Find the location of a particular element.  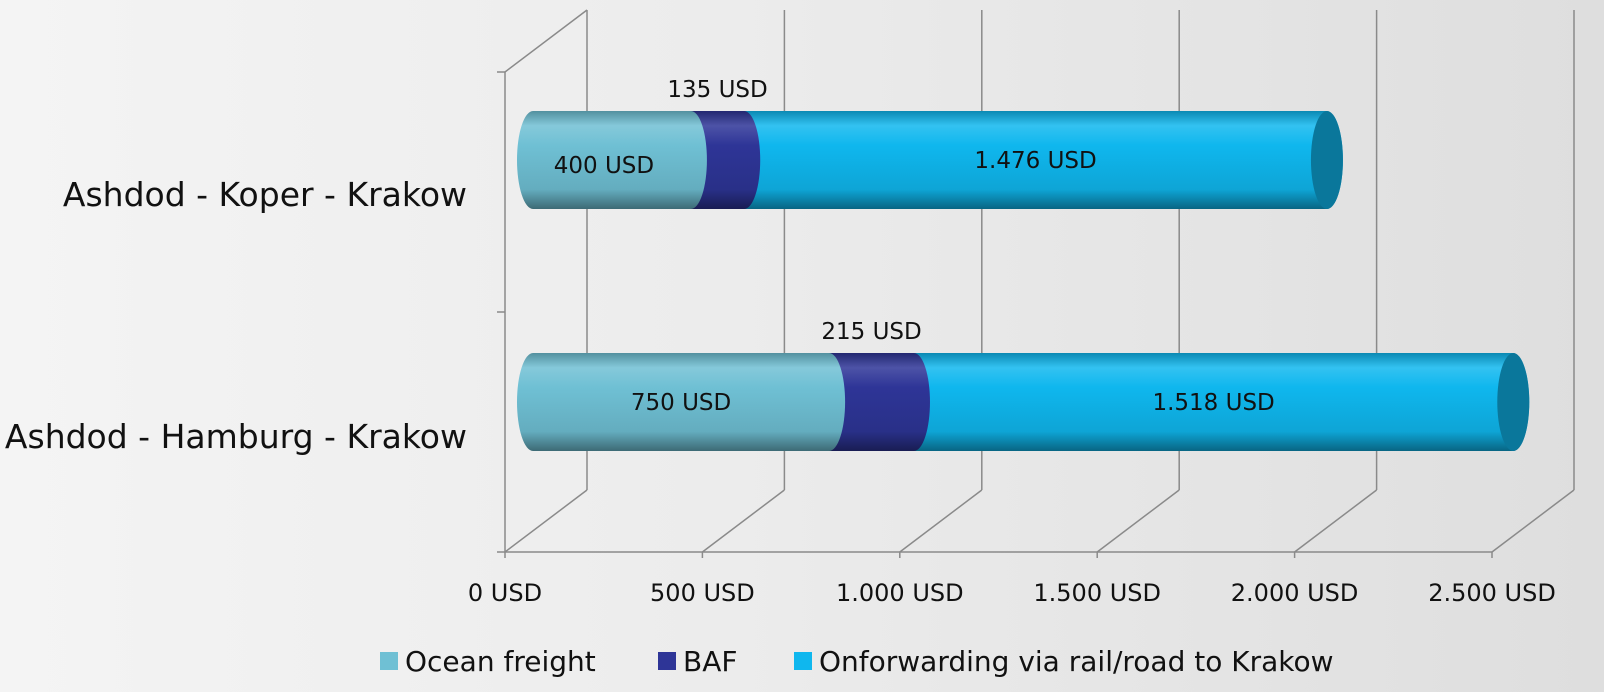

data-label: 1.476 USD is located at coordinates (1035, 161).